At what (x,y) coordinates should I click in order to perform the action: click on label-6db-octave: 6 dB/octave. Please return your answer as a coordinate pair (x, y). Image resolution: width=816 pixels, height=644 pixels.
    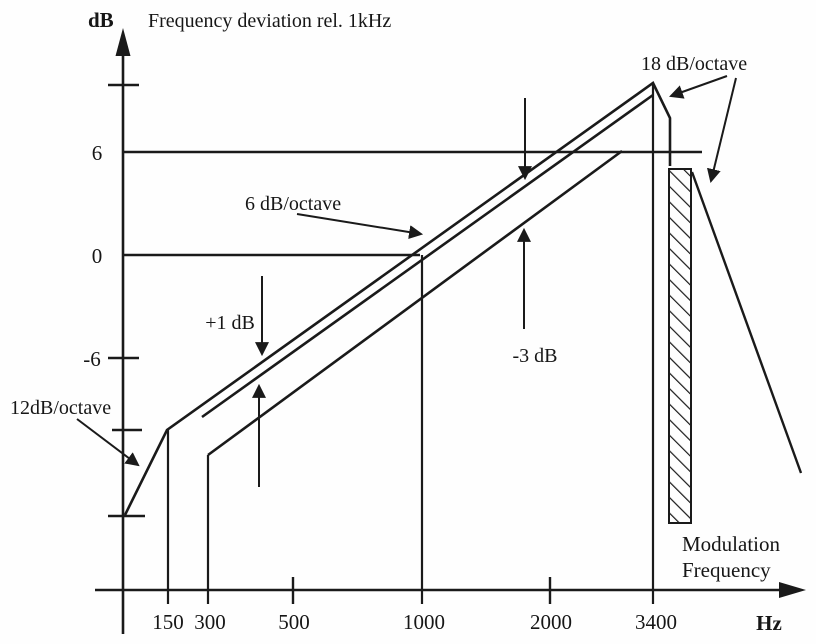
    Looking at the image, I should click on (293, 204).